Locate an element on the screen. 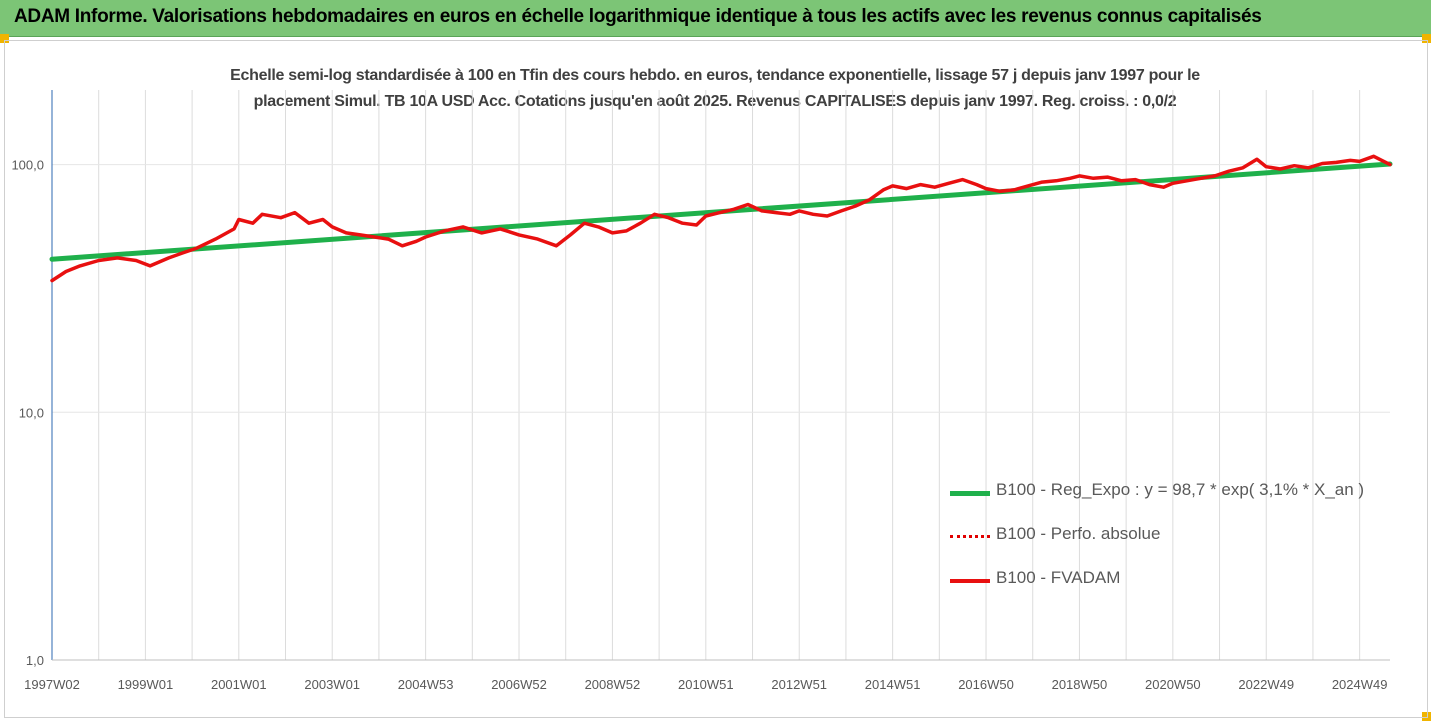  corner-marker-left is located at coordinates (4, 38).